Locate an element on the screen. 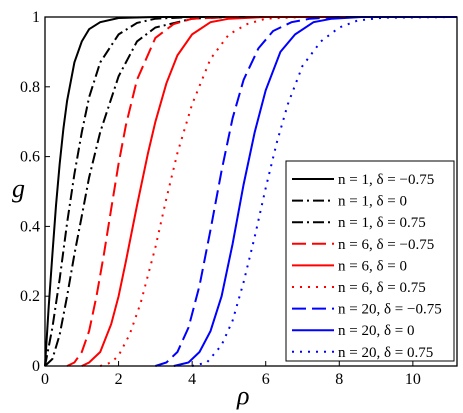 This screenshot has width=463, height=413. x-tick-label: 4 is located at coordinates (192, 379).